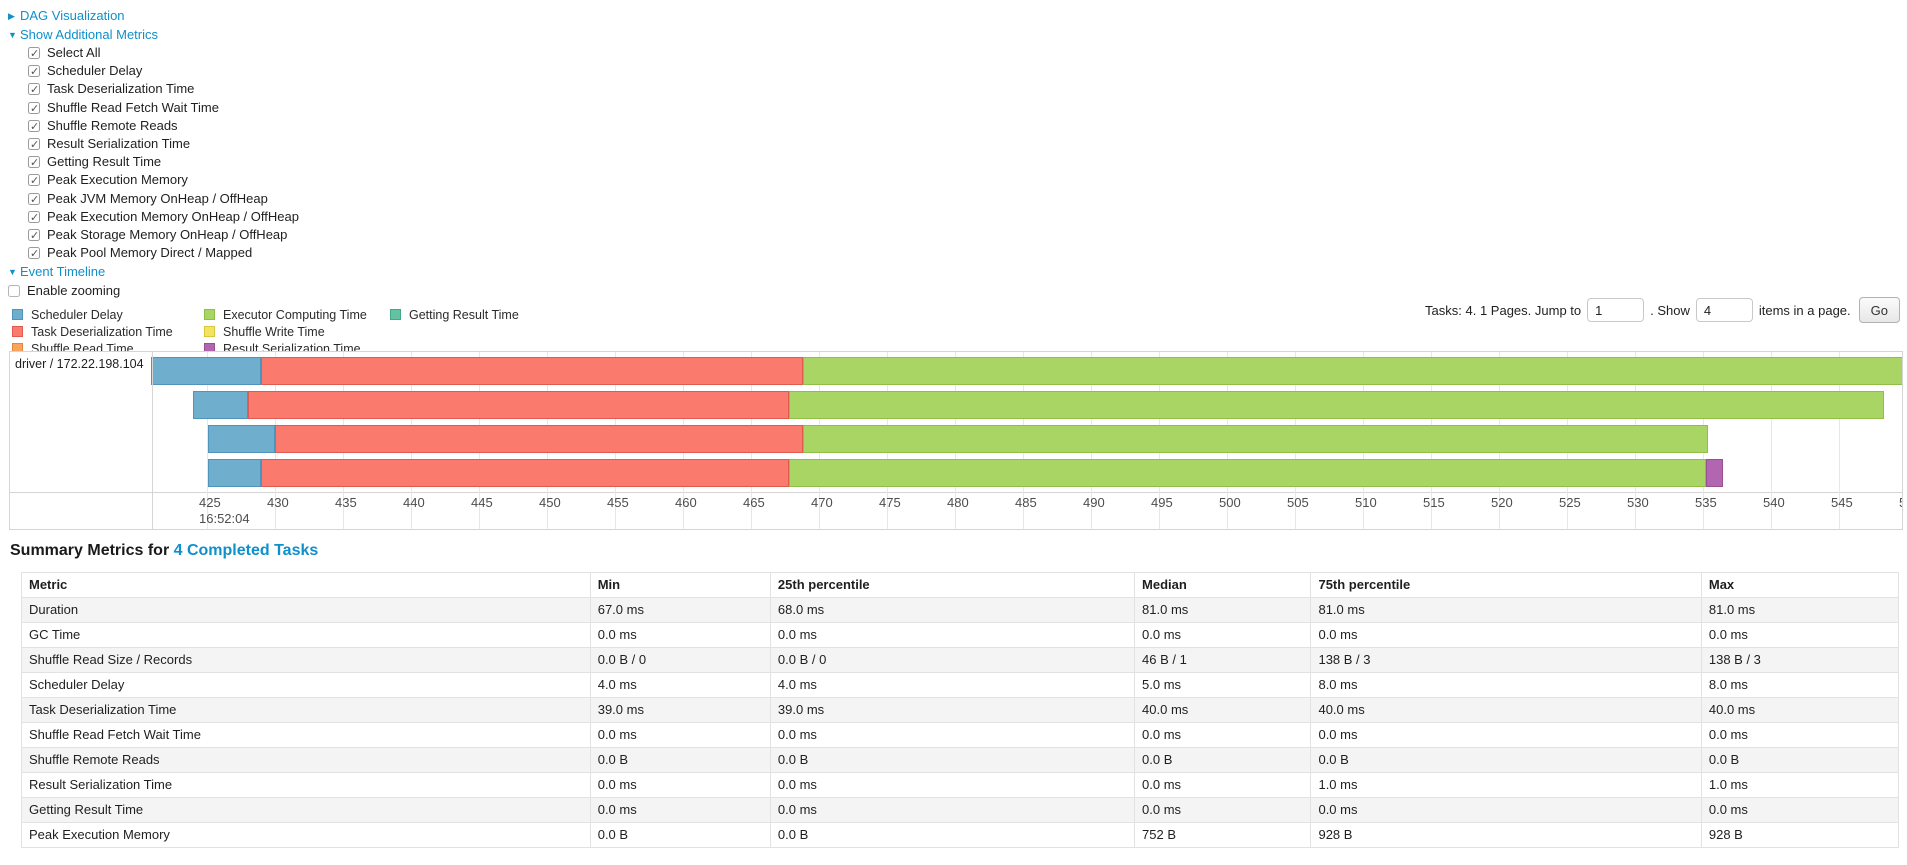  What do you see at coordinates (306, 585) in the screenshot?
I see `table-column-header: Metric` at bounding box center [306, 585].